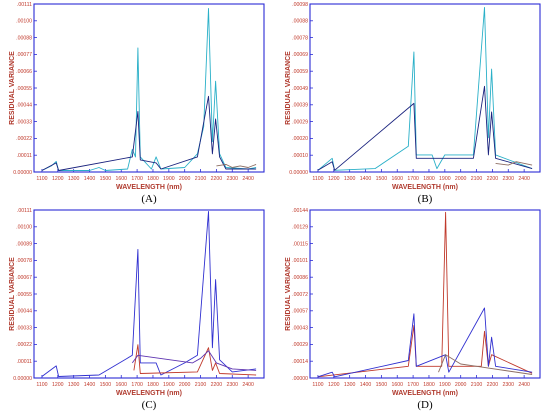 This screenshot has height=411, width=550. I want to click on x-tick-label: 2200, so click(217, 179).